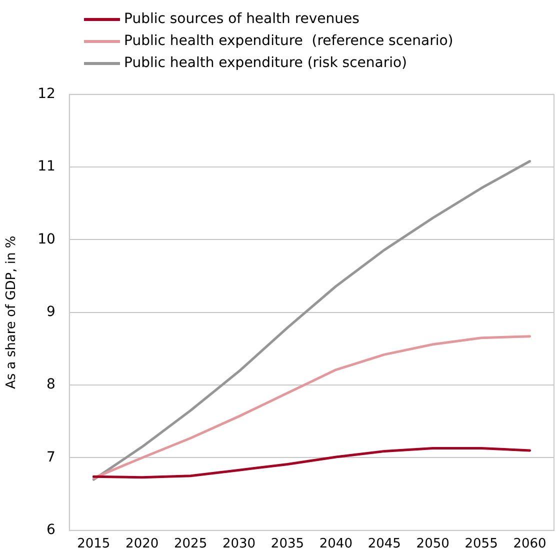 Image resolution: width=558 pixels, height=558 pixels. I want to click on x-tick-label: 2030, so click(239, 544).